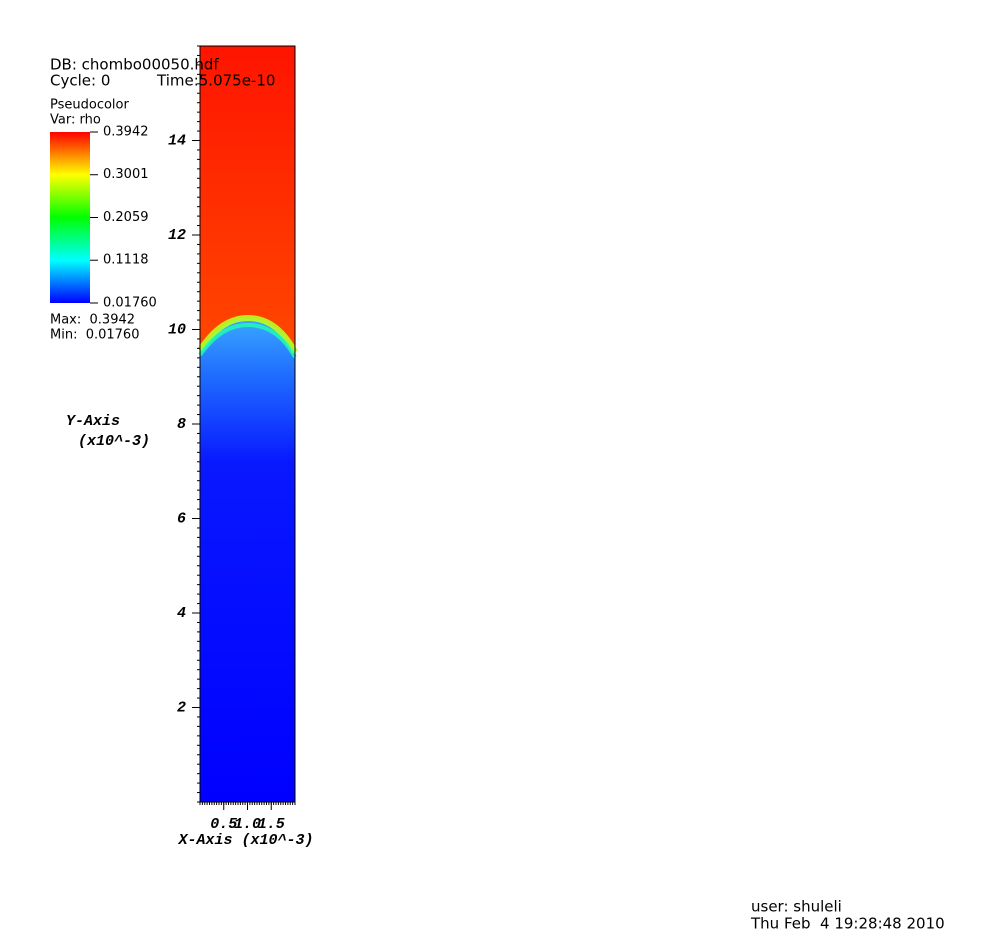  Describe the element at coordinates (177, 235) in the screenshot. I see `y-tick-label: 12` at that location.